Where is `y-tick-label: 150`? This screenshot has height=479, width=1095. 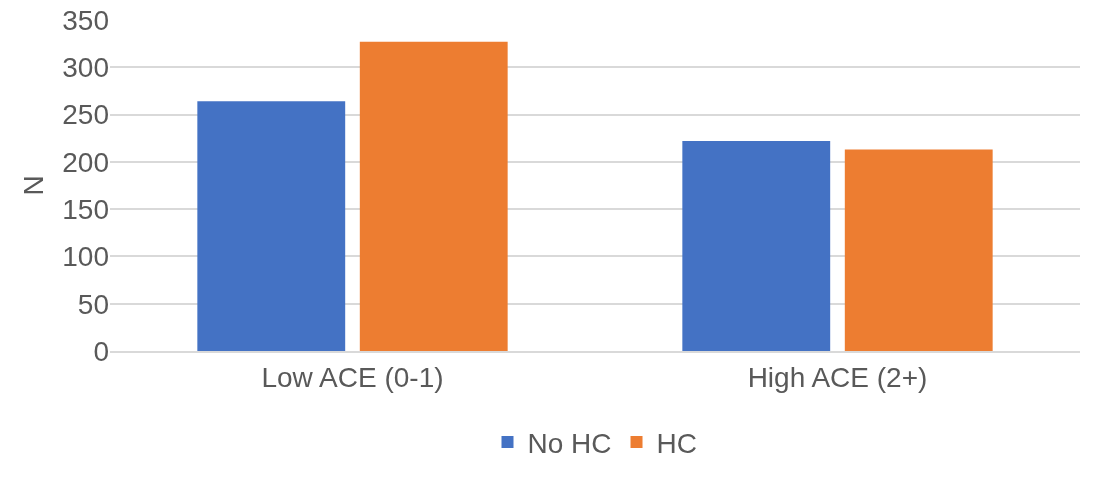 y-tick-label: 150 is located at coordinates (85, 209).